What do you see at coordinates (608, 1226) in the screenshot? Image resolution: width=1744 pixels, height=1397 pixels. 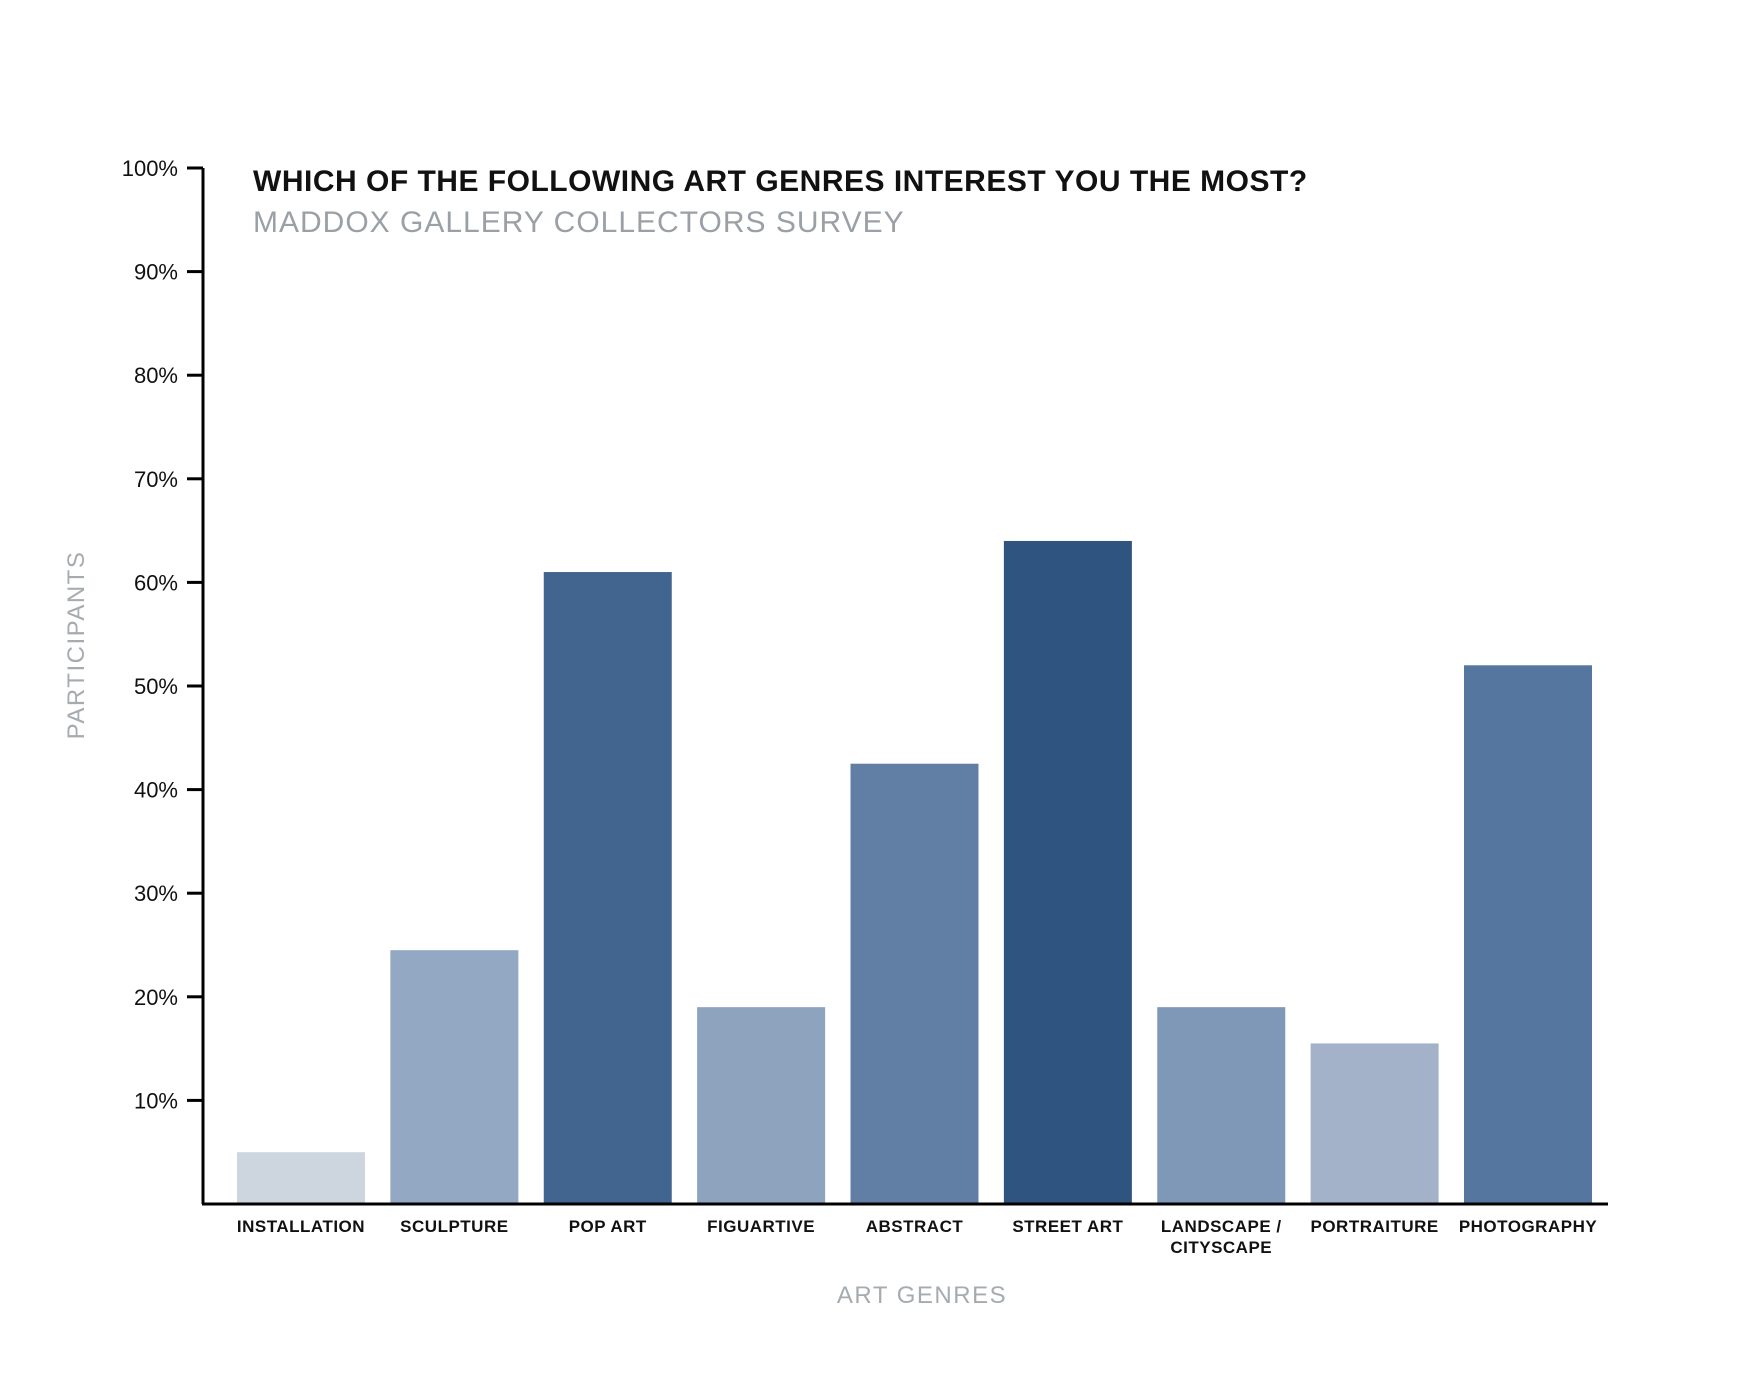 I see `x-tick-label: POP ART` at bounding box center [608, 1226].